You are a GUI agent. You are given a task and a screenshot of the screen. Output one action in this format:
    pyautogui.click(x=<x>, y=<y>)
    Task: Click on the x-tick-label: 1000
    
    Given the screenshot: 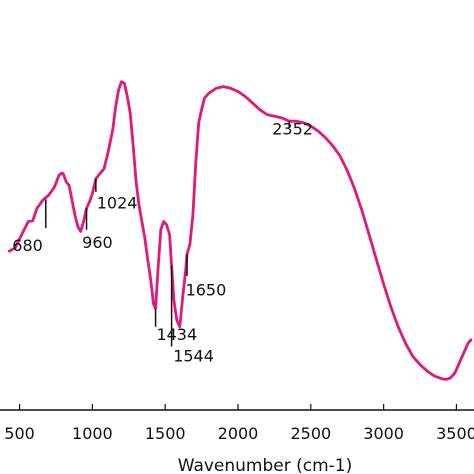 What is the action you would take?
    pyautogui.click(x=92, y=433)
    